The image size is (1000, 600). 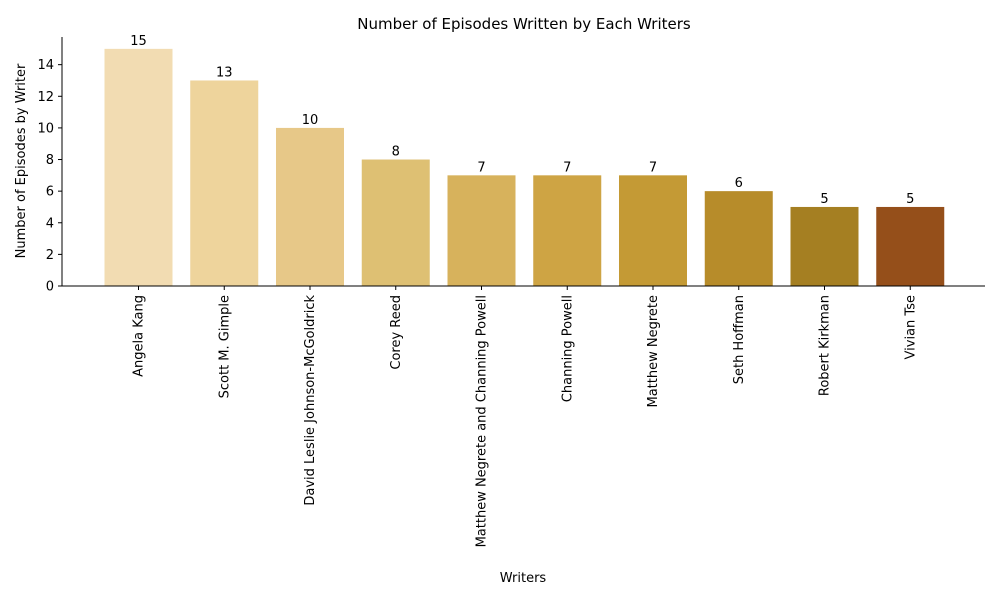 I want to click on y-axis: 0 2 4 6 8 10 12 14, so click(x=49, y=176).